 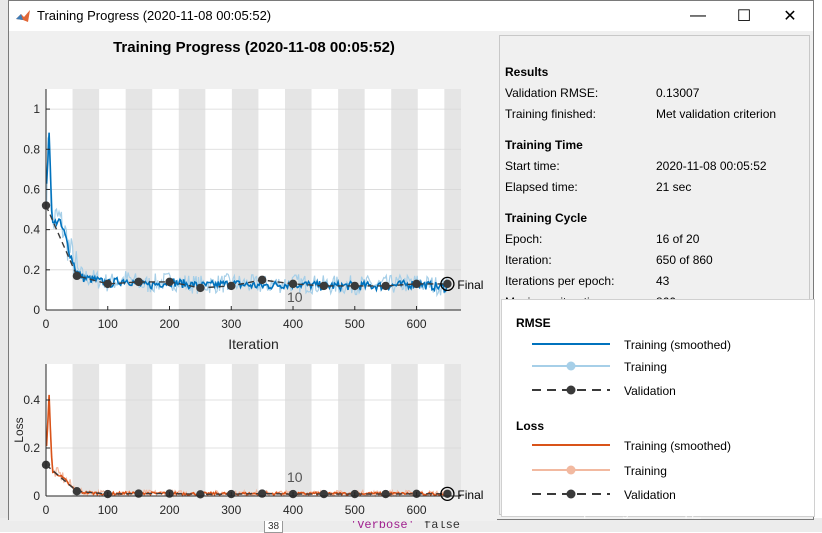 I want to click on iterations-per-epoch-label: Iterations per epoch:, so click(x=560, y=281).